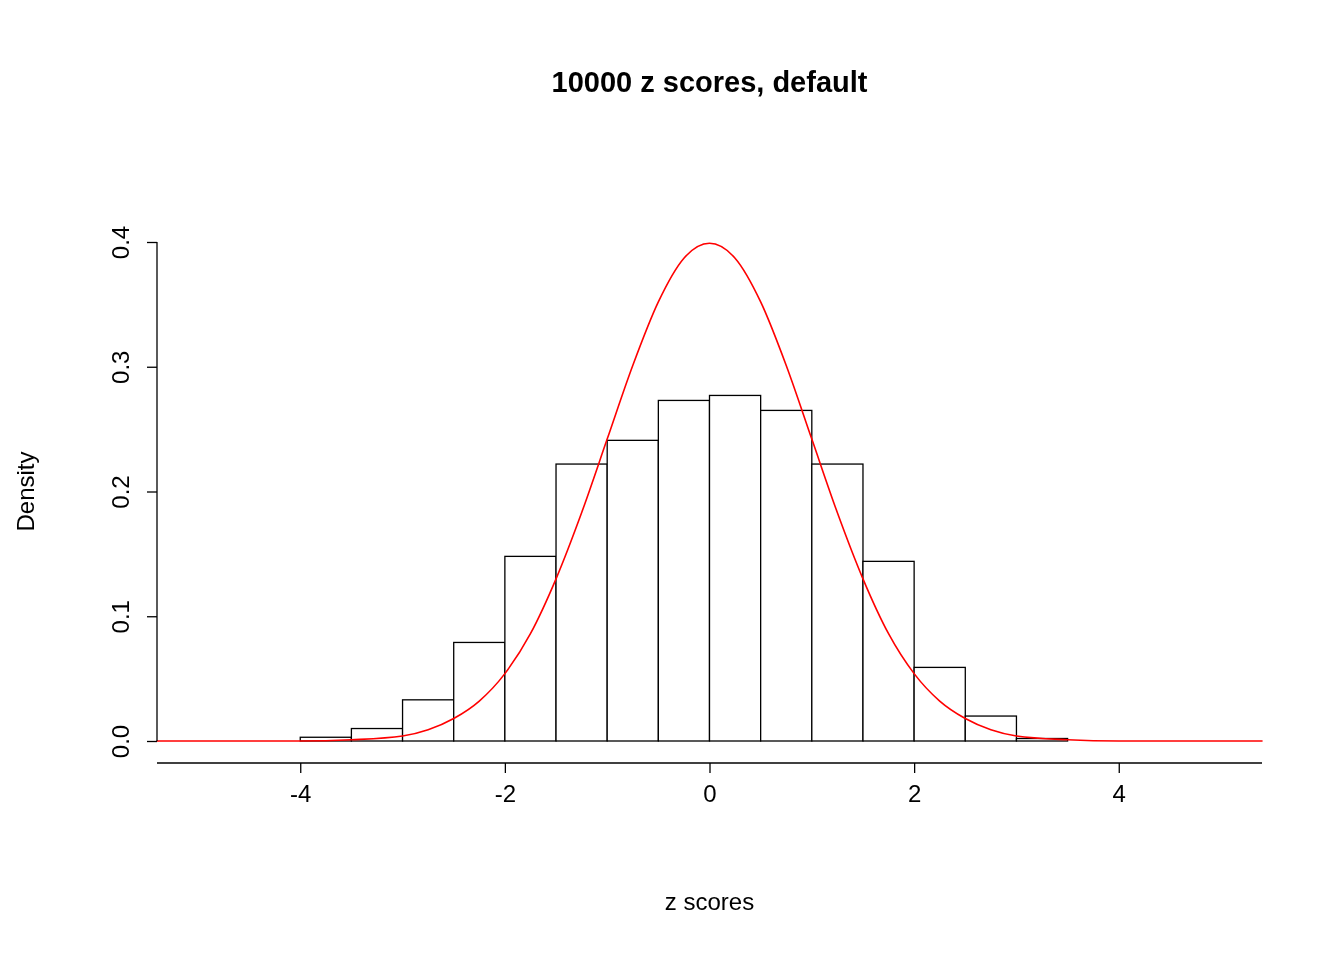 This screenshot has height=960, width=1344. Describe the element at coordinates (121, 492) in the screenshot. I see `y-tick-label: 0.2` at that location.